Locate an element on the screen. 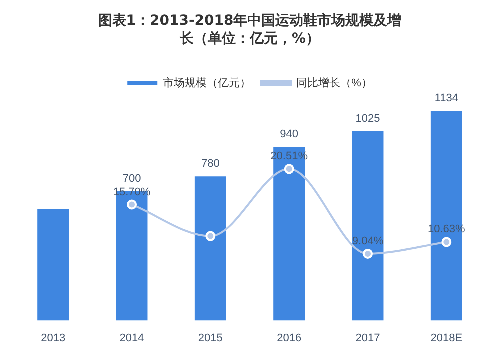  x-tick-label: 2017 is located at coordinates (368, 338).